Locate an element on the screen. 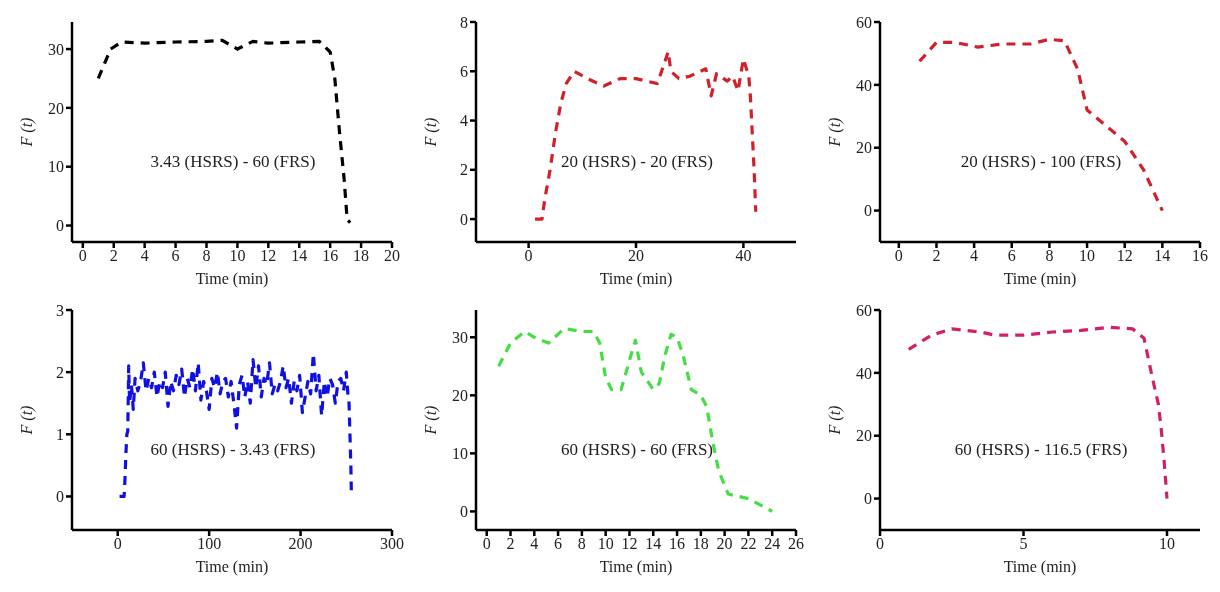  y-tick-label: 8 is located at coordinates (464, 22).